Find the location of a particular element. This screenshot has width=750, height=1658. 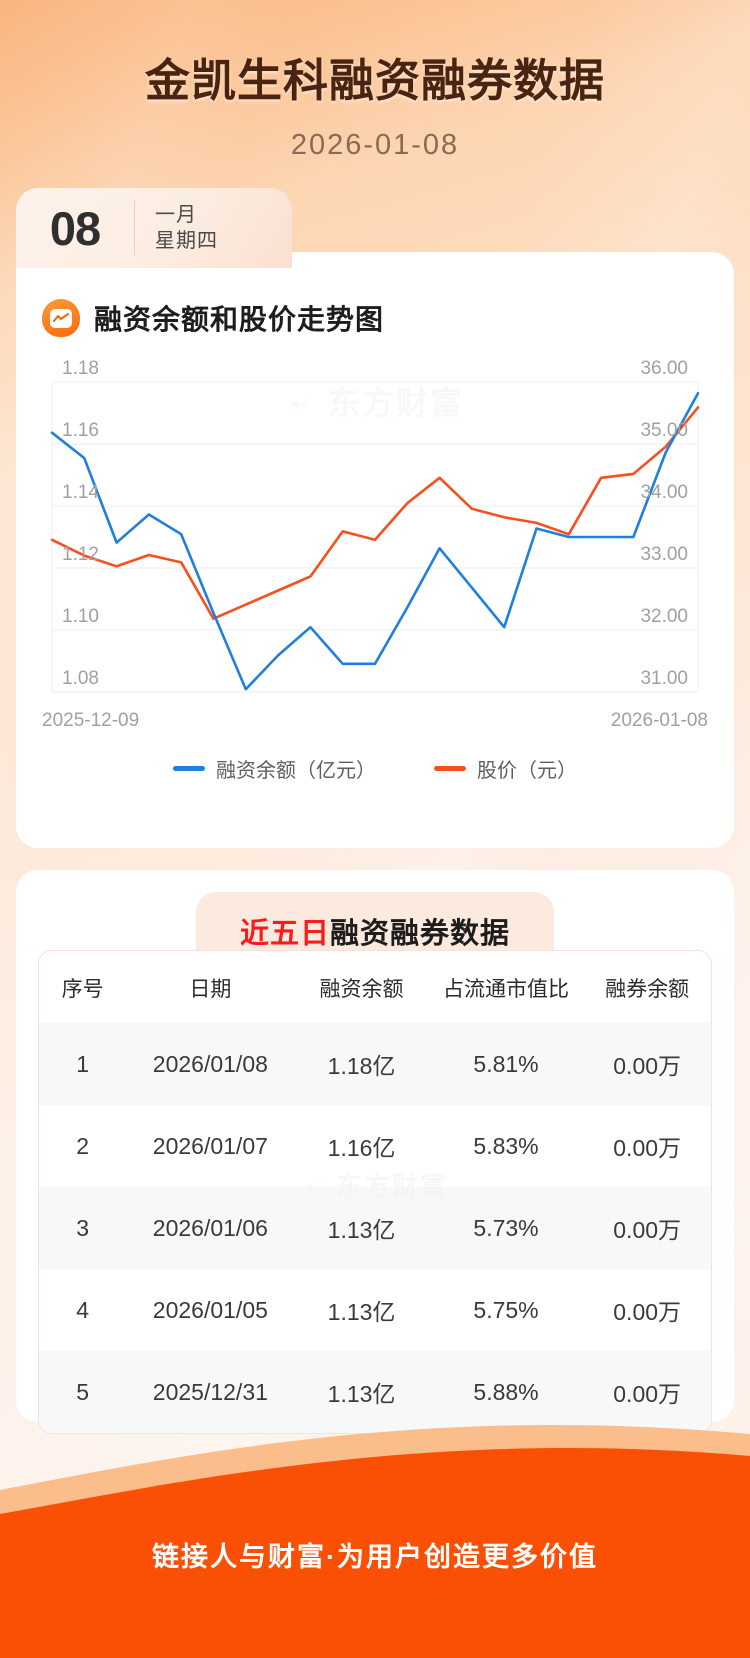

column-header-financing: 融资余额 is located at coordinates (361, 987).